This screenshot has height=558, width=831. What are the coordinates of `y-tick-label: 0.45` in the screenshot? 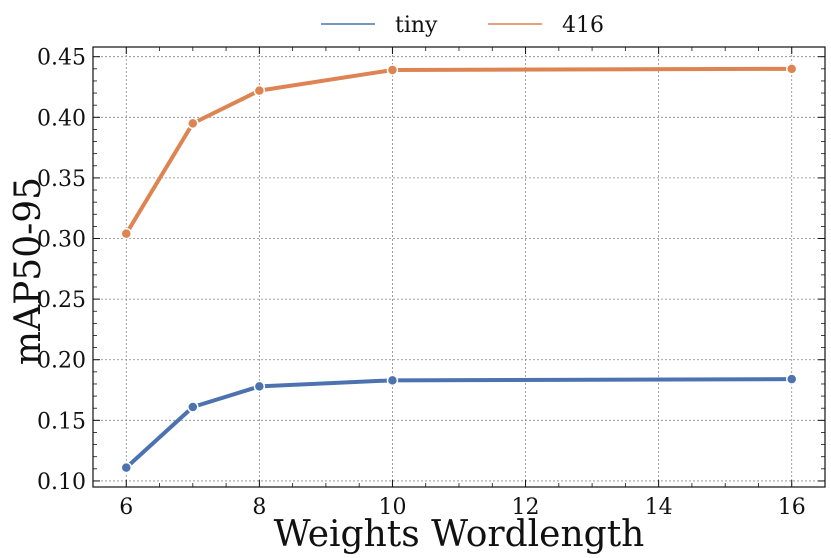 It's located at (61, 58).